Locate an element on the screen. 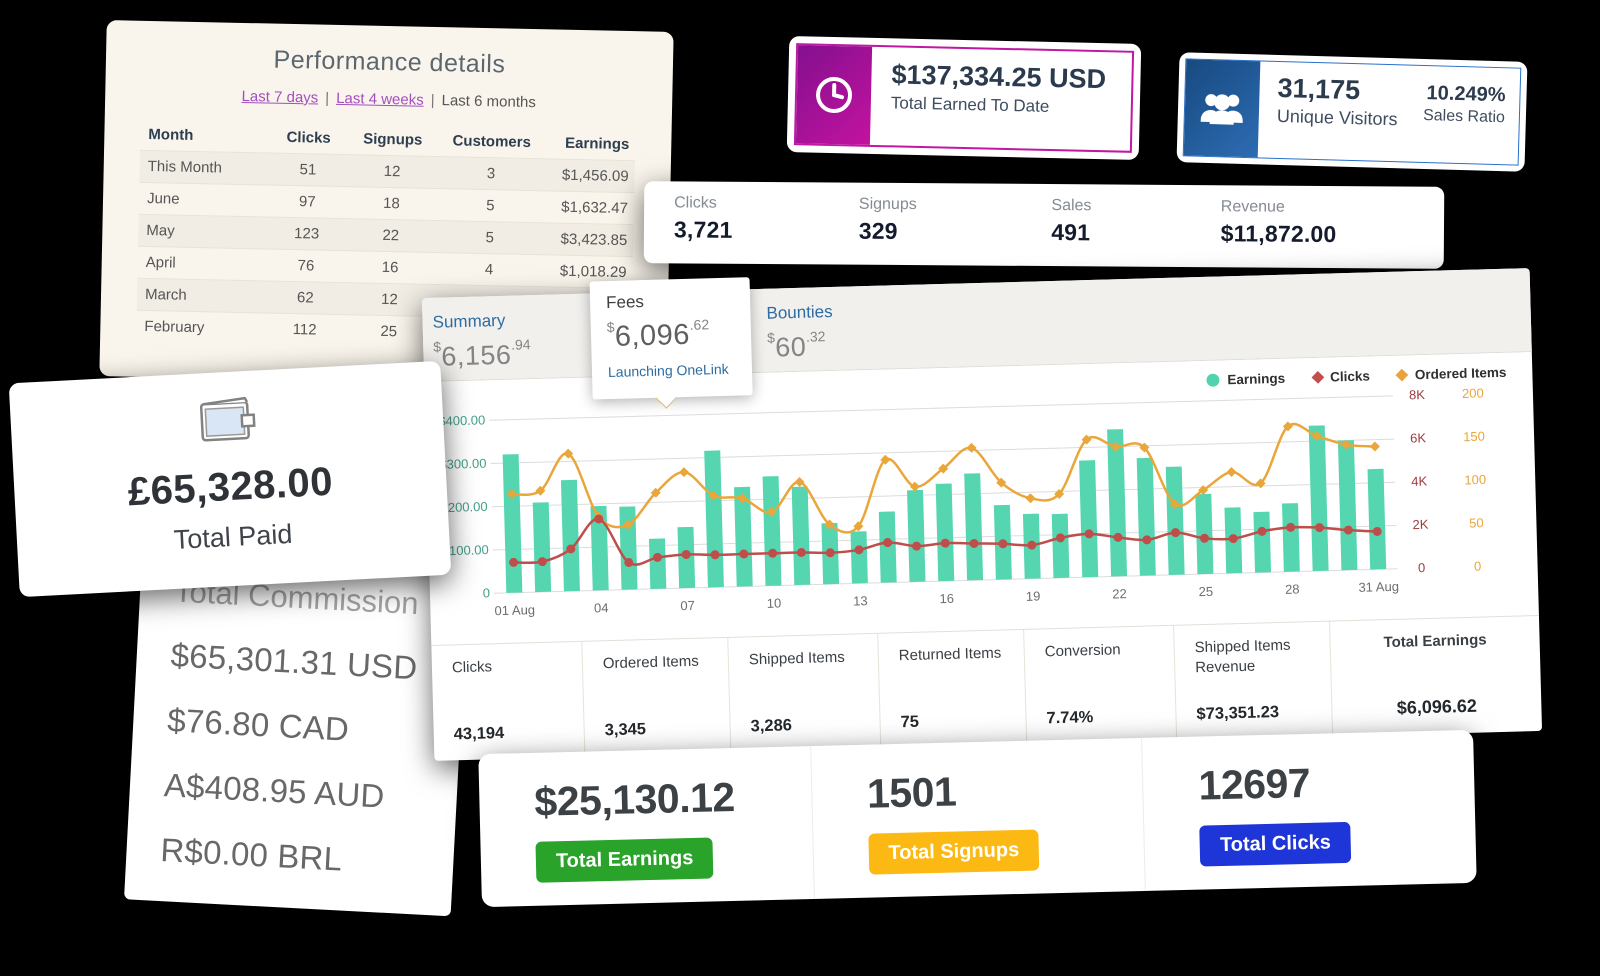 The image size is (1600, 976). stat-value: 491 is located at coordinates (1071, 232).